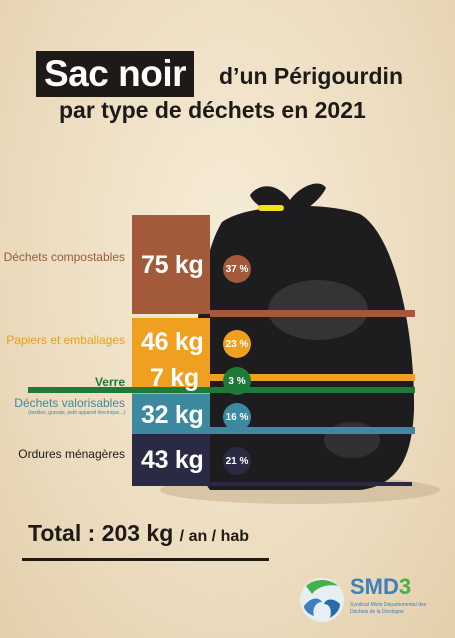  What do you see at coordinates (237, 344) in the screenshot?
I see `category-percent: 23 %` at bounding box center [237, 344].